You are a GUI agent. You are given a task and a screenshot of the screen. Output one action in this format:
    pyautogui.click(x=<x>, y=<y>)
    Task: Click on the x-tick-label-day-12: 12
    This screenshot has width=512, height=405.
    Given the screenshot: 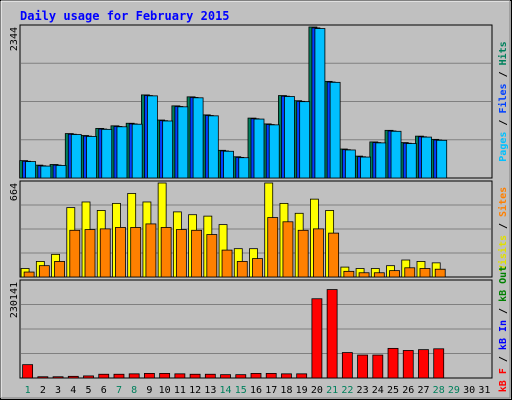 What is the action you would take?
    pyautogui.click(x=195, y=390)
    